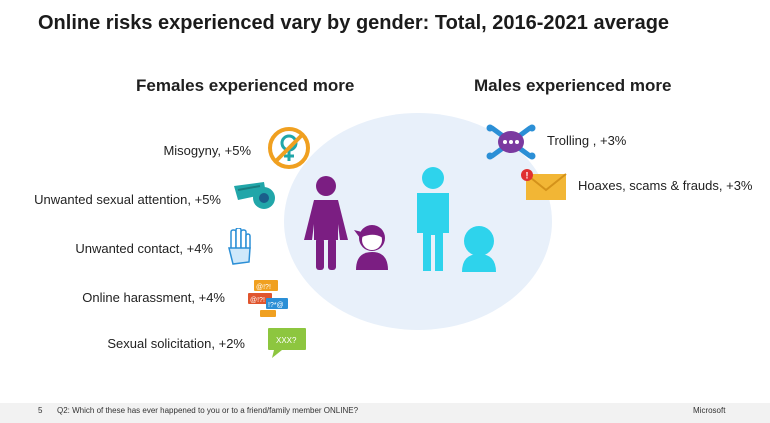 The width and height of the screenshot is (770, 423). What do you see at coordinates (286, 340) in the screenshot?
I see `xxx-text: XXX?` at bounding box center [286, 340].